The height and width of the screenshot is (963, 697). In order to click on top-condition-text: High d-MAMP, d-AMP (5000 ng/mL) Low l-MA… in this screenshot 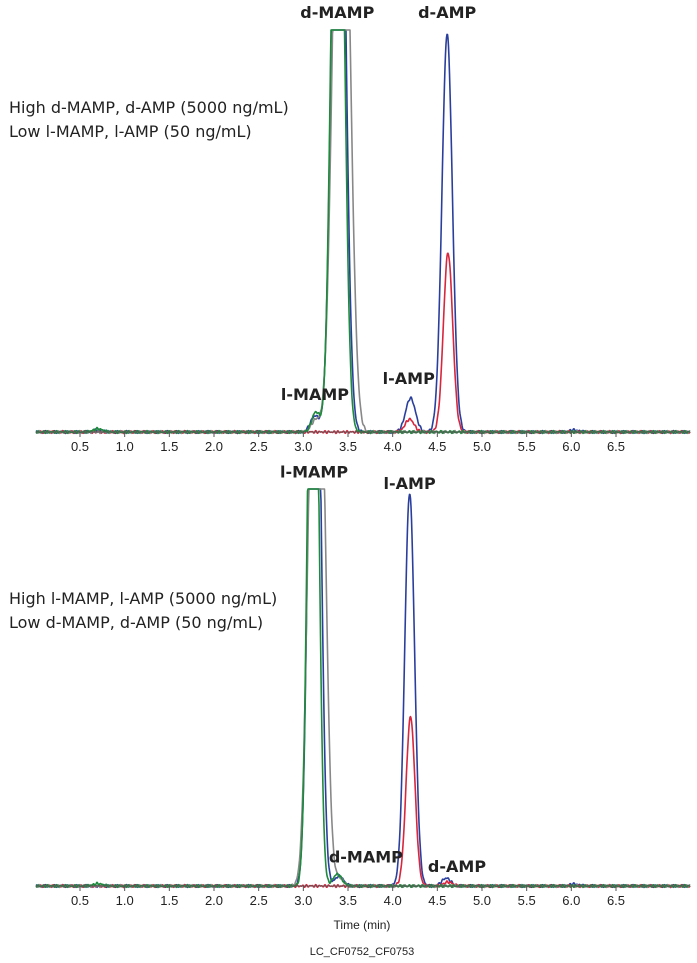, I will do `click(149, 120)`.